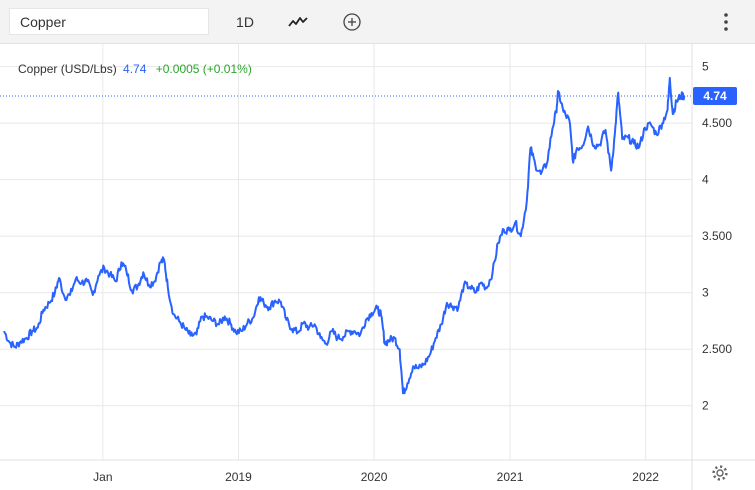  What do you see at coordinates (717, 349) in the screenshot?
I see `y-tick-label: 2.500` at bounding box center [717, 349].